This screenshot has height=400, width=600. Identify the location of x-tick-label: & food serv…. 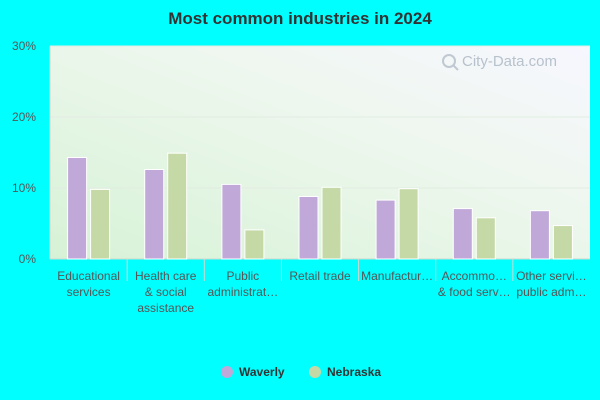
(474, 292).